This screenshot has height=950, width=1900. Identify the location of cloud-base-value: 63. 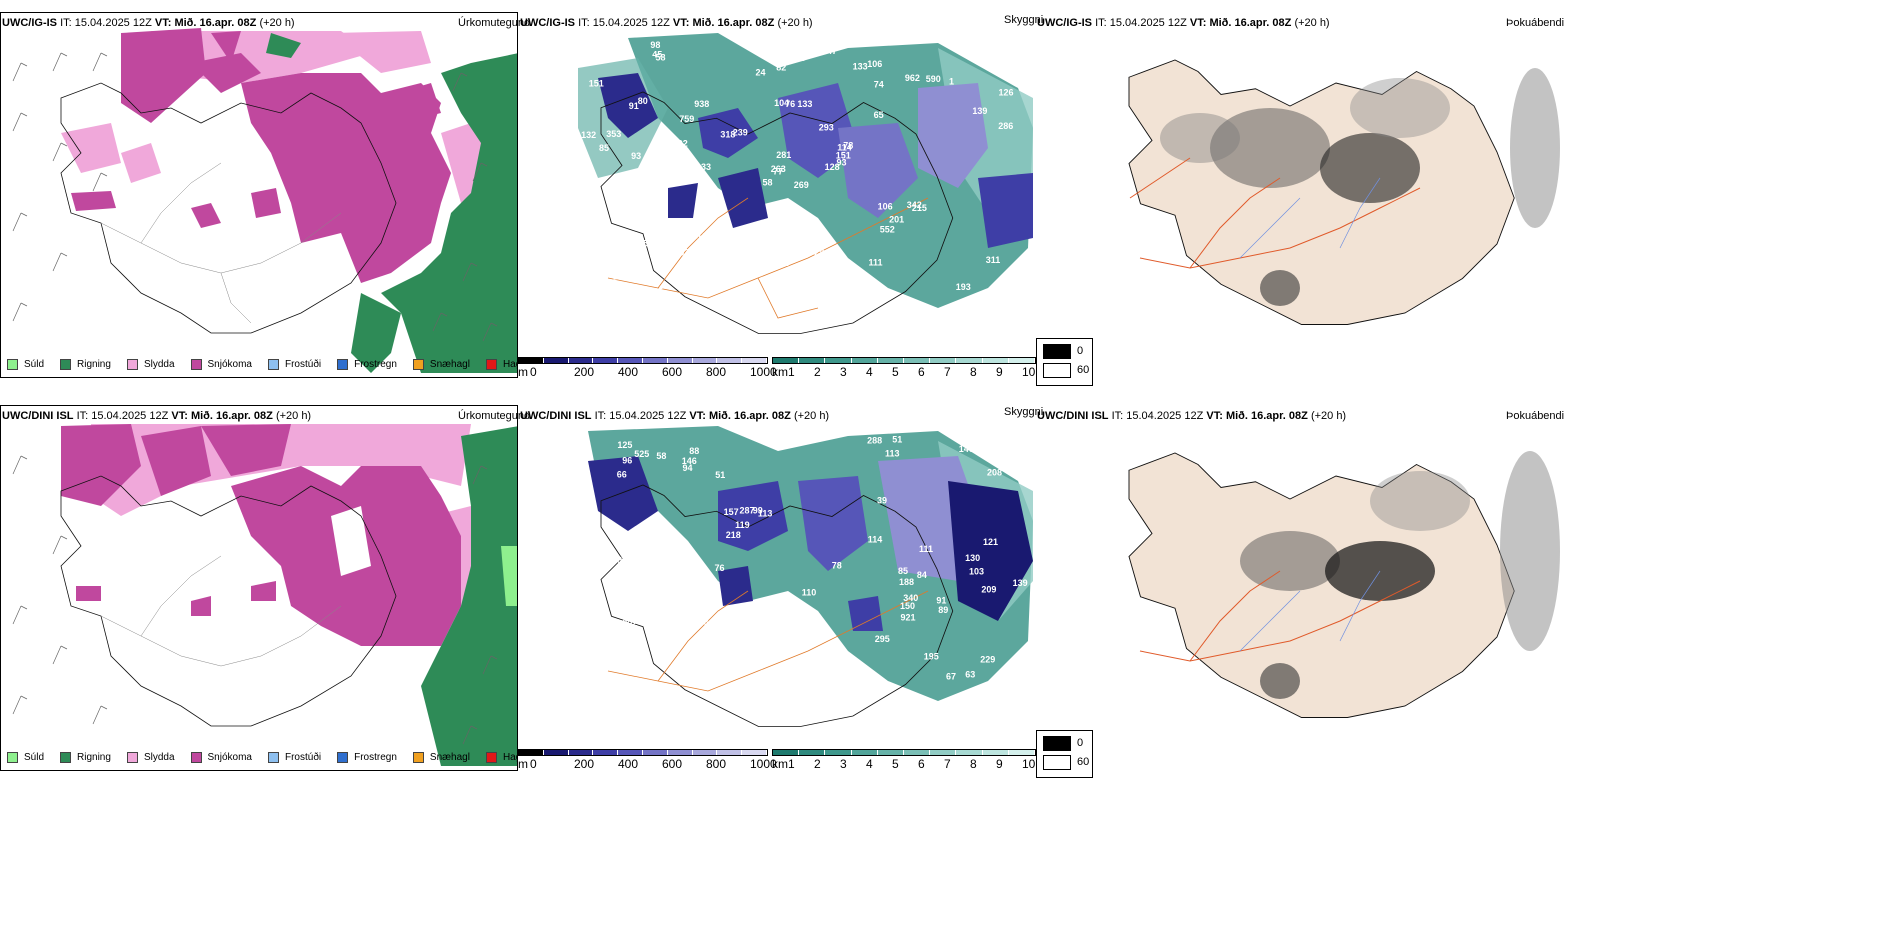
(970, 675).